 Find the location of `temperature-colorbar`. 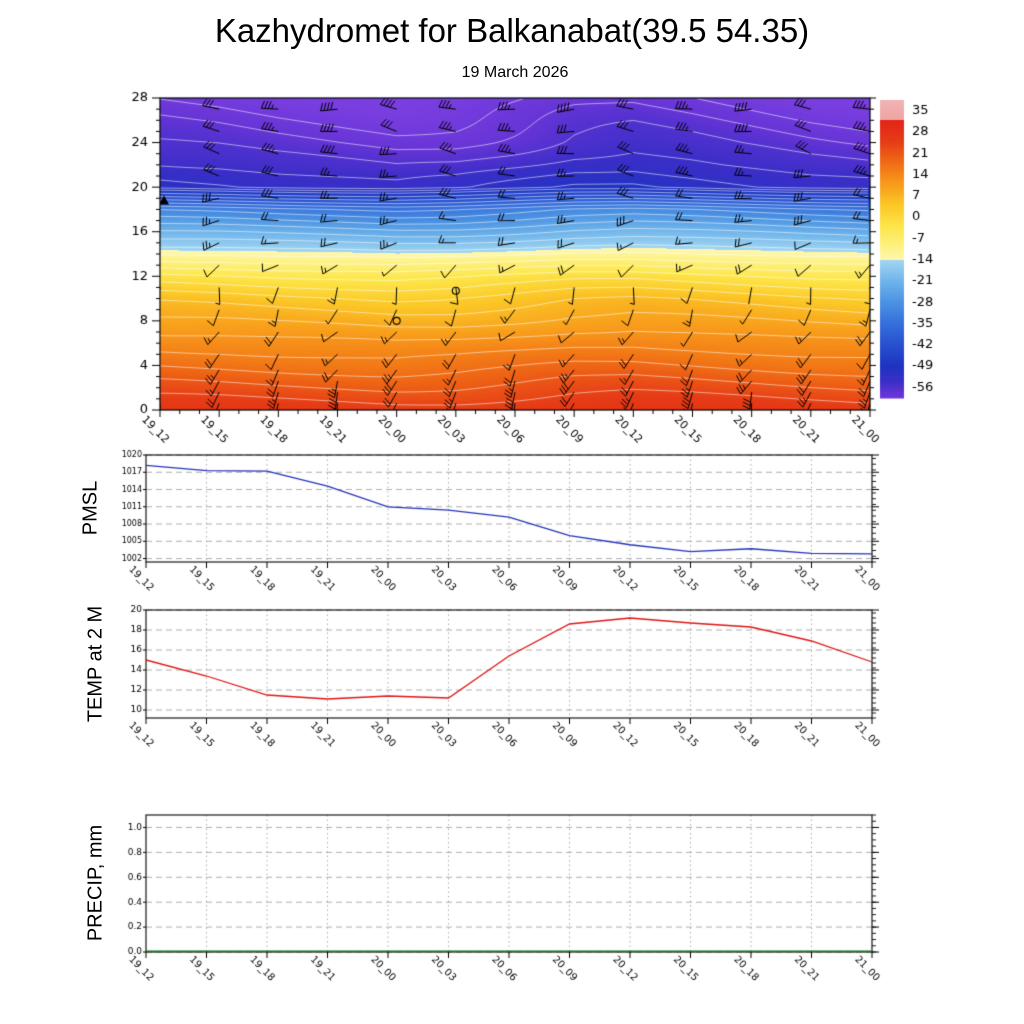

temperature-colorbar is located at coordinates (913, 250).